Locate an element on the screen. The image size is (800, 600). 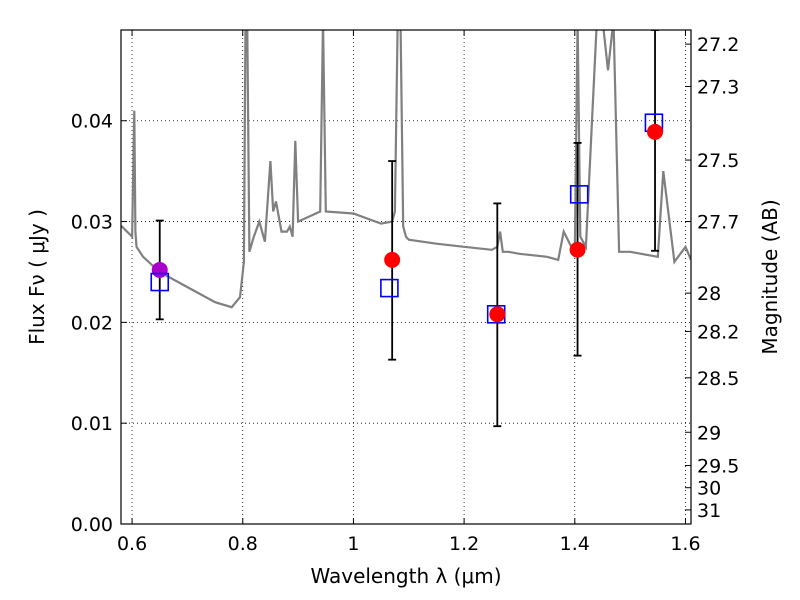
y2-tick-label-6: 28.5 is located at coordinates (718, 379).